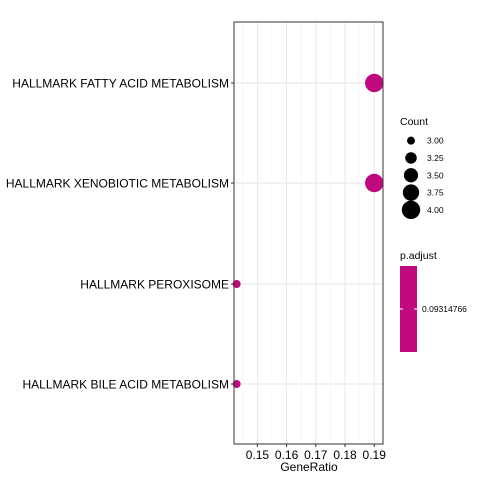 This screenshot has width=480, height=480. Describe the element at coordinates (345, 455) in the screenshot. I see `x-tick-label: 0.18` at that location.